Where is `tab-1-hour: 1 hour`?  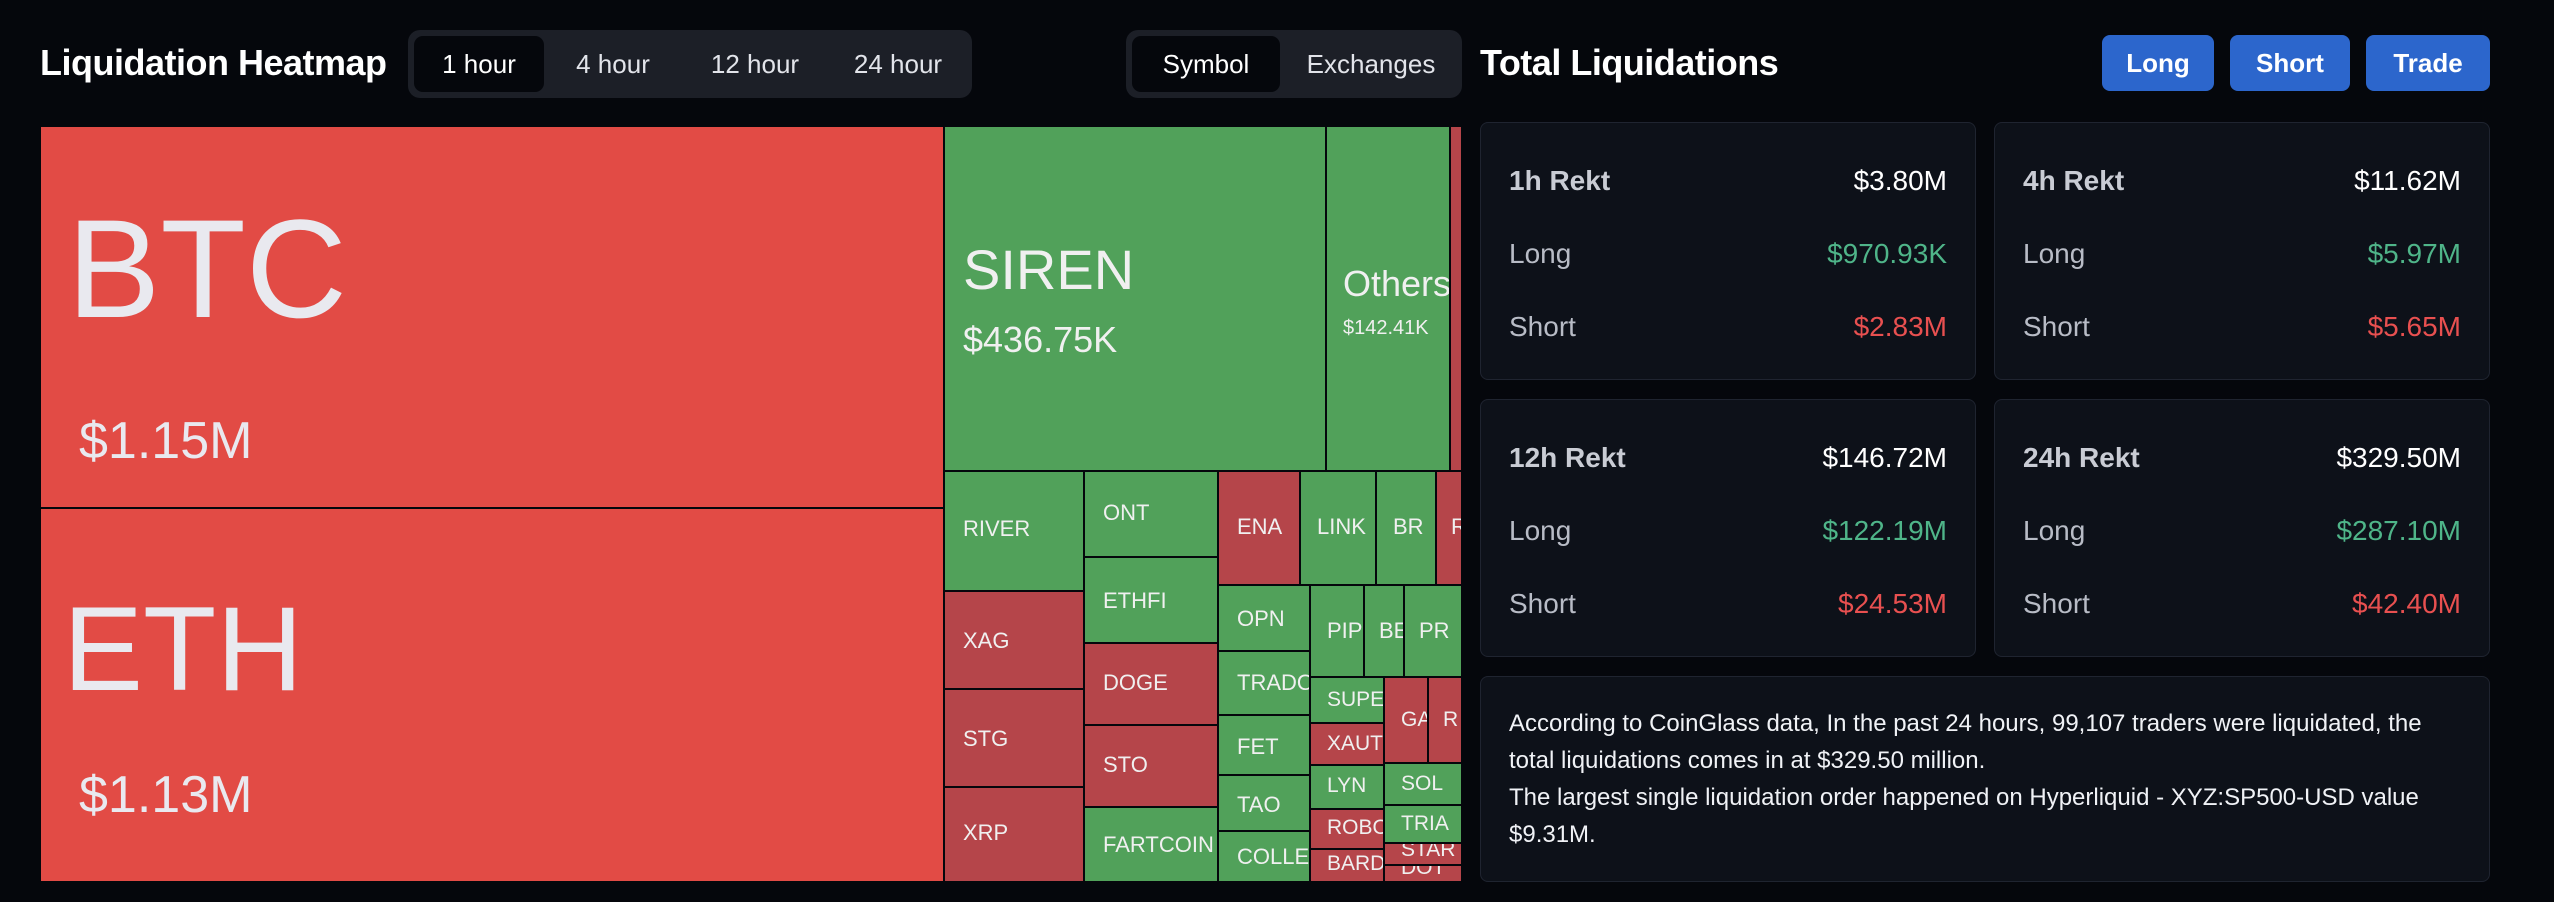 tab-1-hour: 1 hour is located at coordinates (479, 64).